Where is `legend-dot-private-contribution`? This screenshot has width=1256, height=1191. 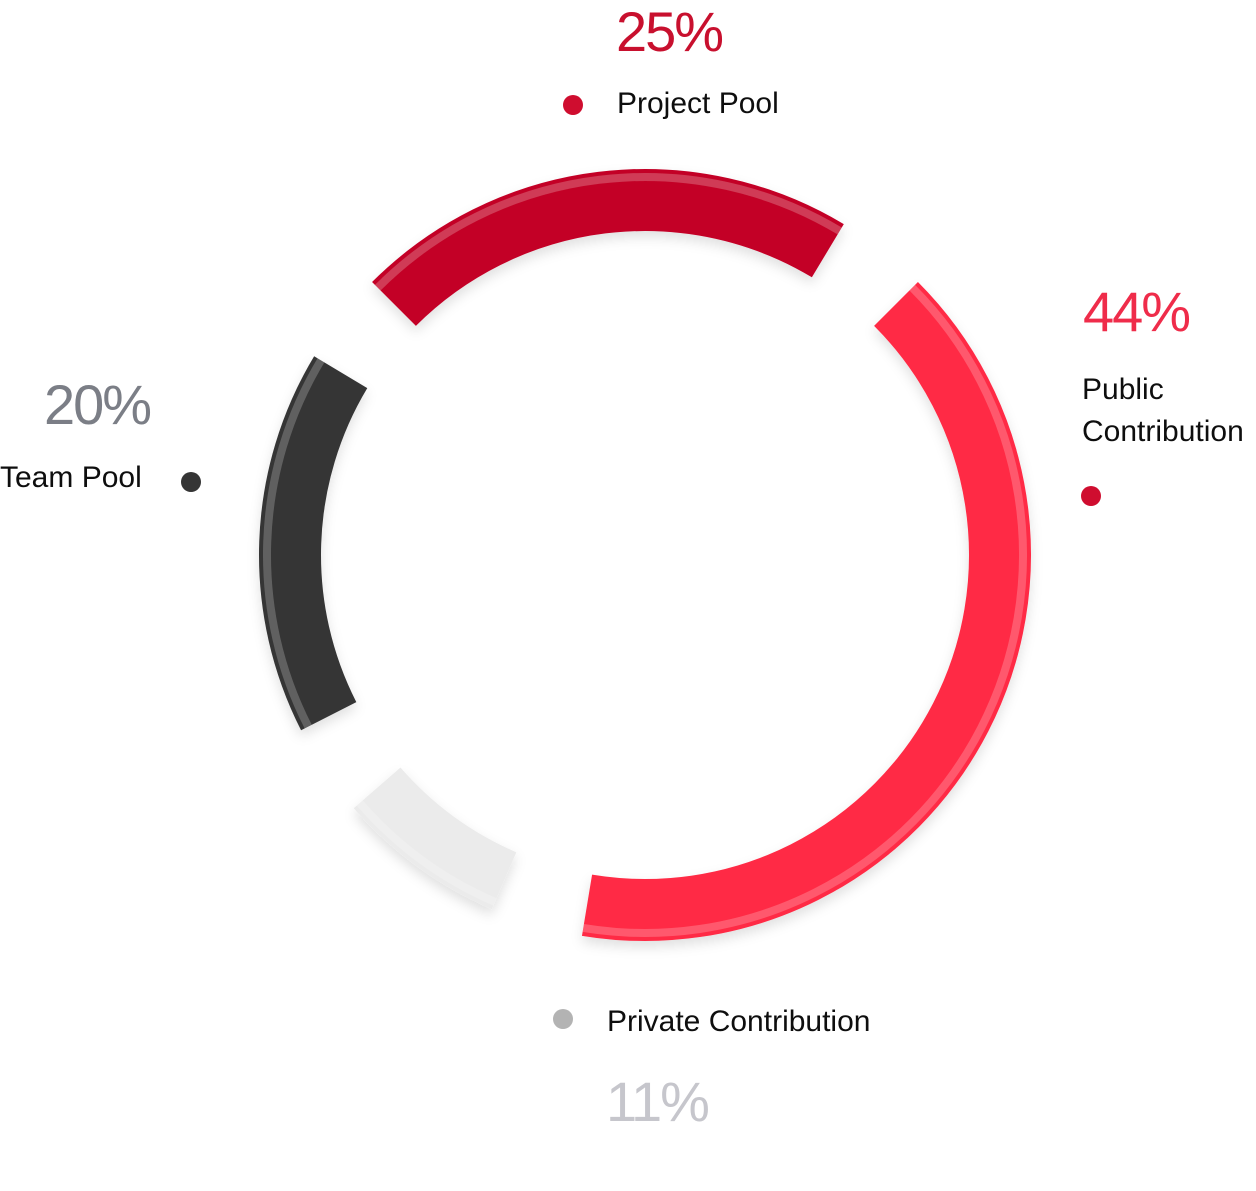 legend-dot-private-contribution is located at coordinates (563, 1019).